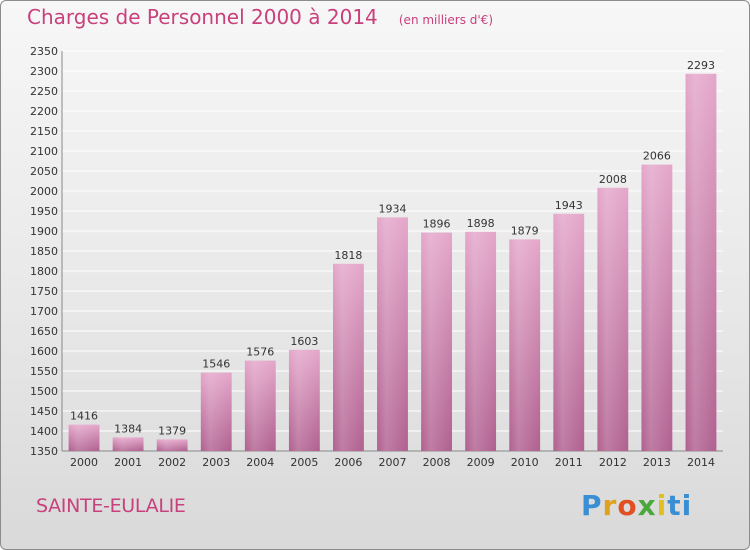 The width and height of the screenshot is (750, 550). What do you see at coordinates (172, 430) in the screenshot?
I see `data-label: 1379` at bounding box center [172, 430].